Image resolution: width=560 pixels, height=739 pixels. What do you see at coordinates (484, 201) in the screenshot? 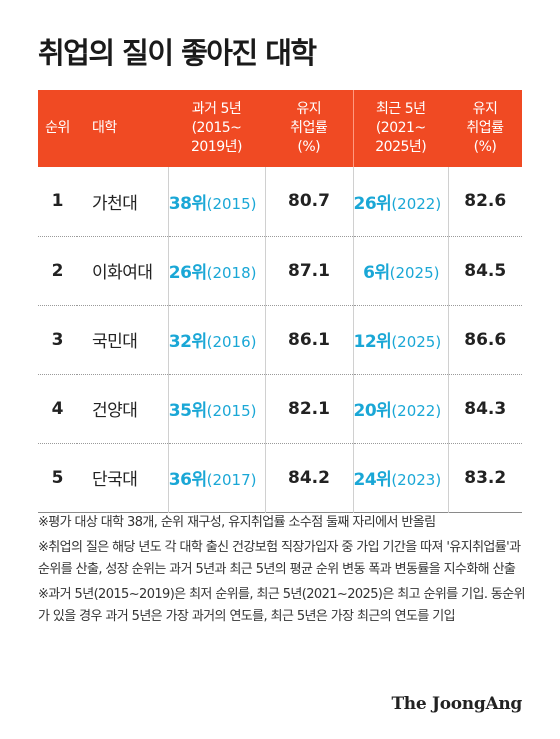
I see `recent-rate-cell: 82.6` at bounding box center [484, 201].